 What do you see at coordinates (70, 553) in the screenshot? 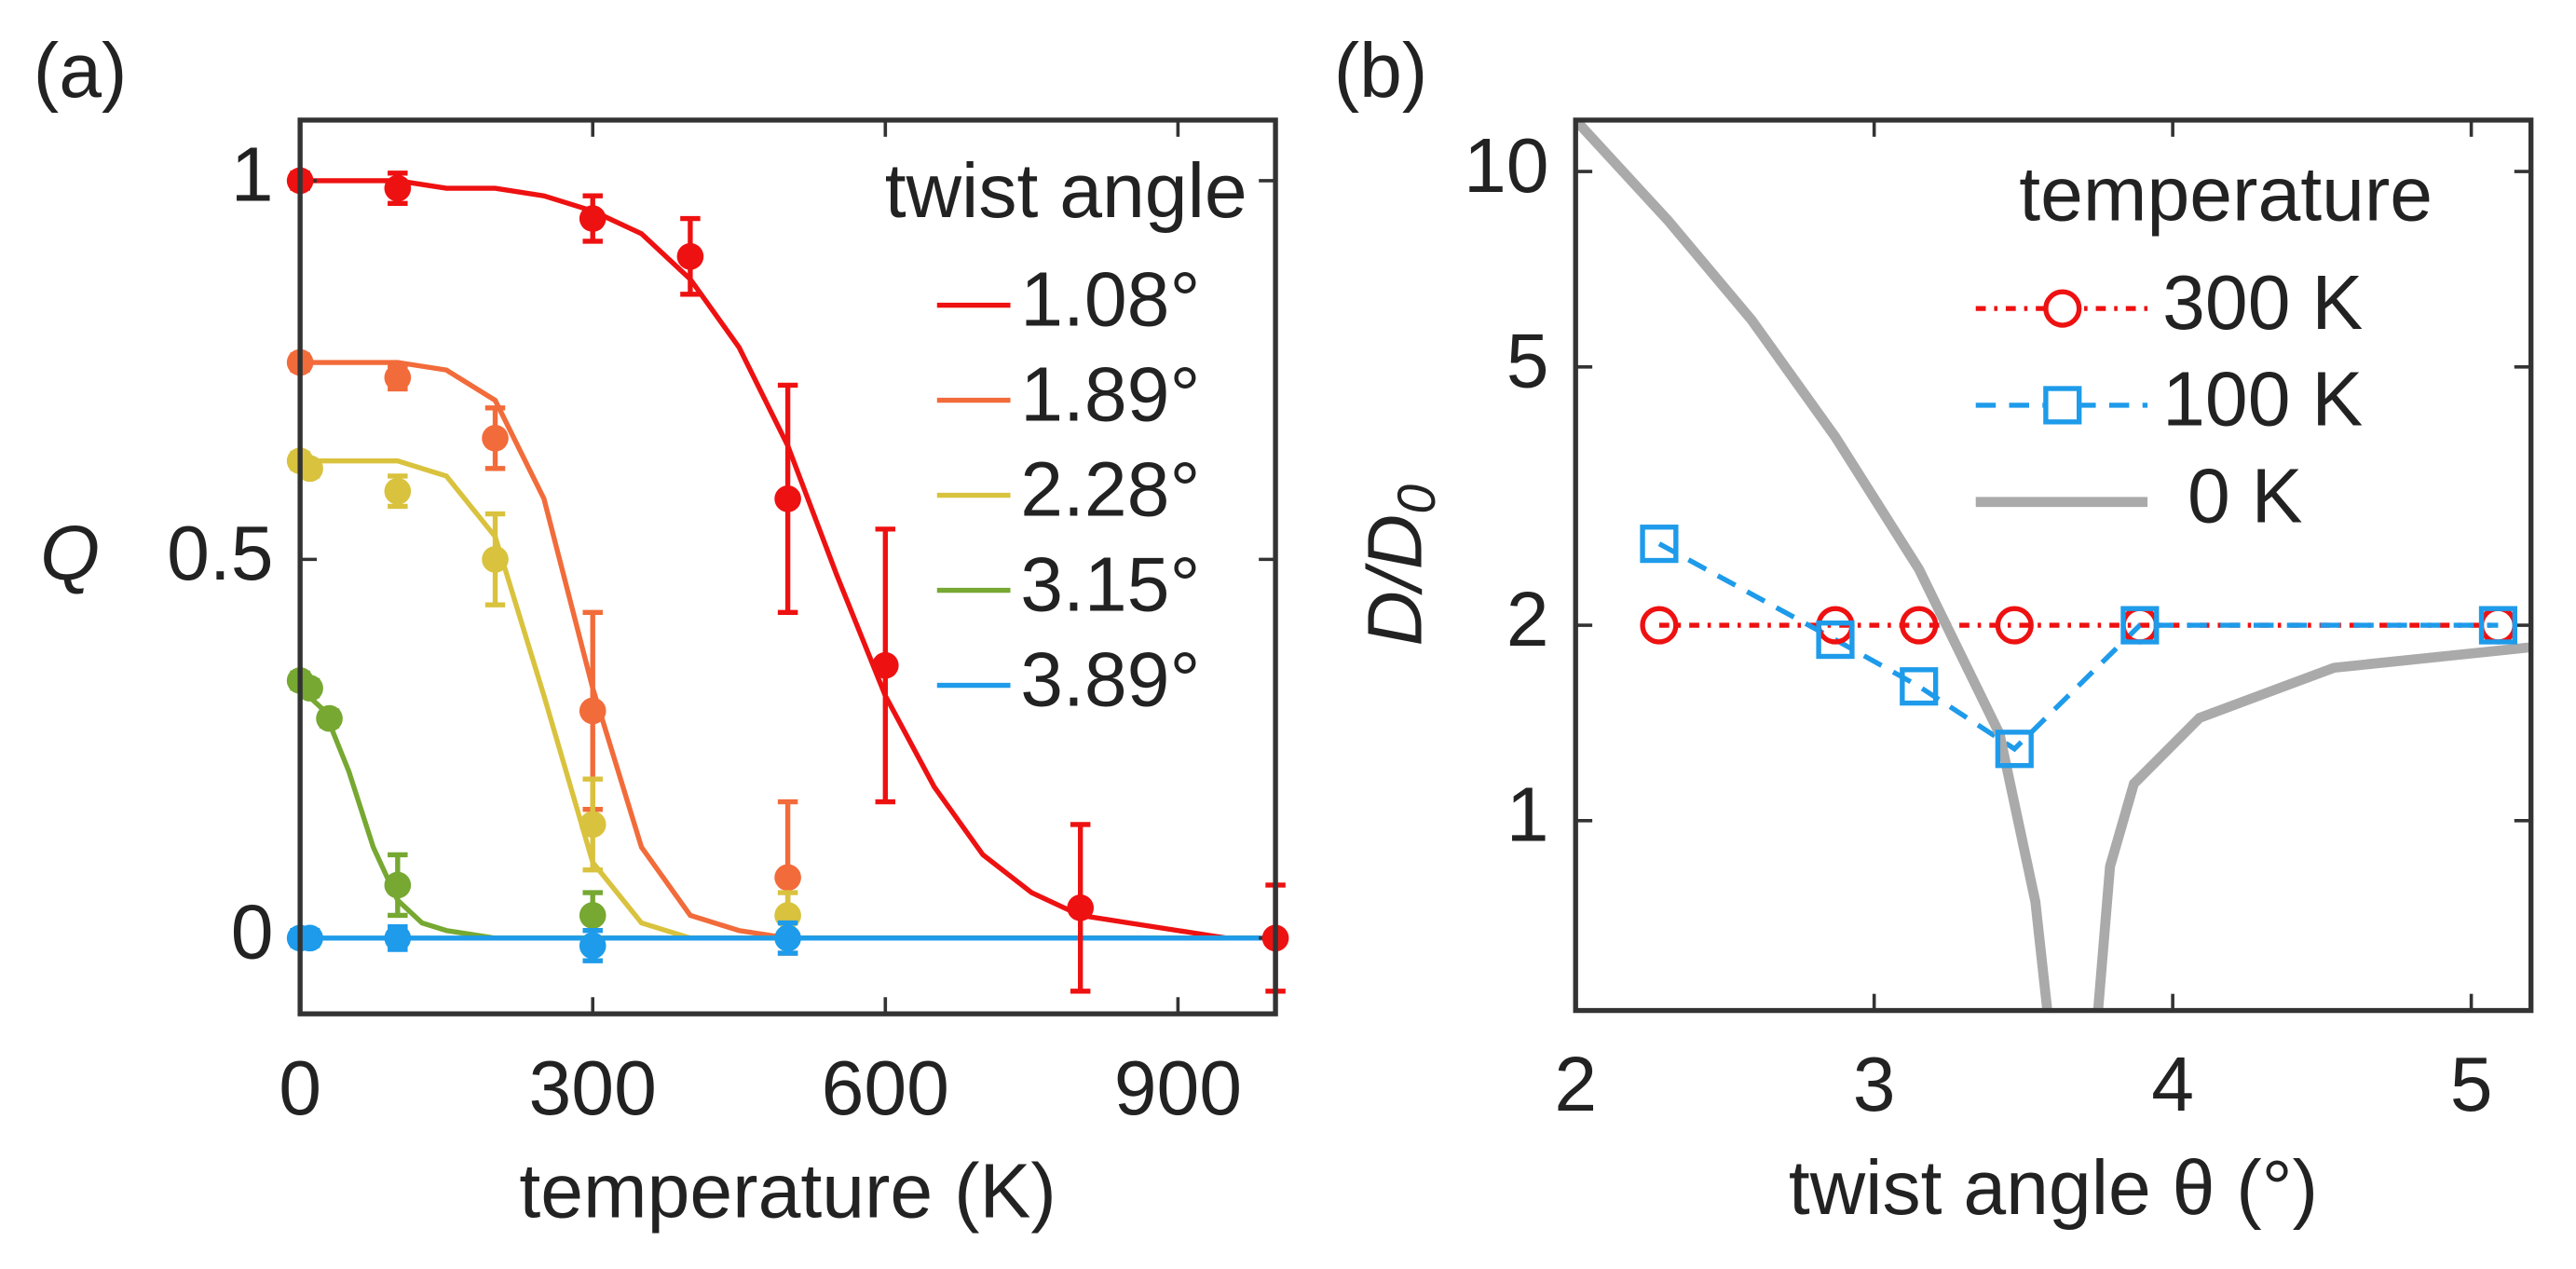
I see `y-axis-label: Q` at bounding box center [70, 553].